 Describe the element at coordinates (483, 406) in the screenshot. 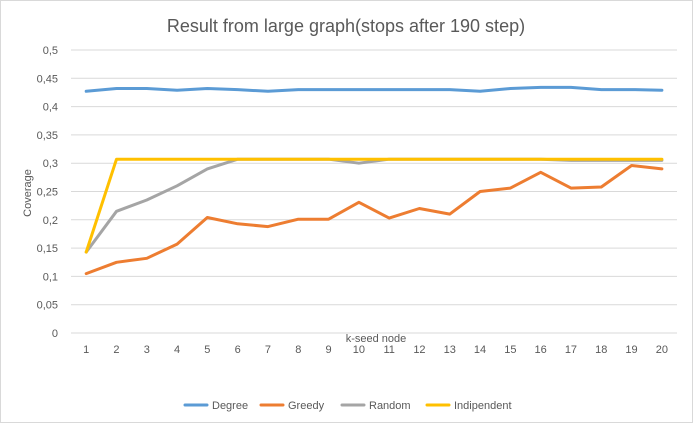

I see `legend-label-indipendent: Indipendent` at that location.